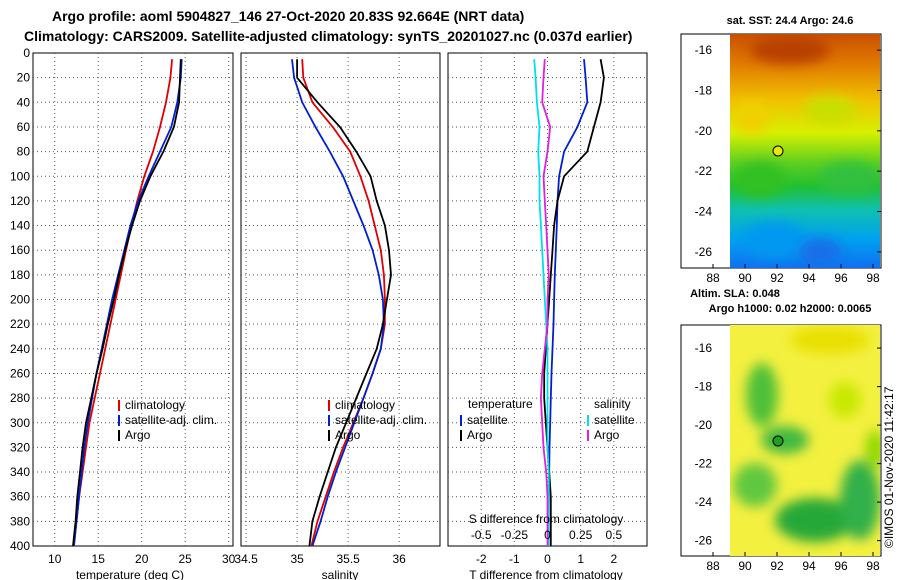 This screenshot has width=900, height=580. What do you see at coordinates (20, 373) in the screenshot?
I see `y-tick-label: 260` at bounding box center [20, 373].